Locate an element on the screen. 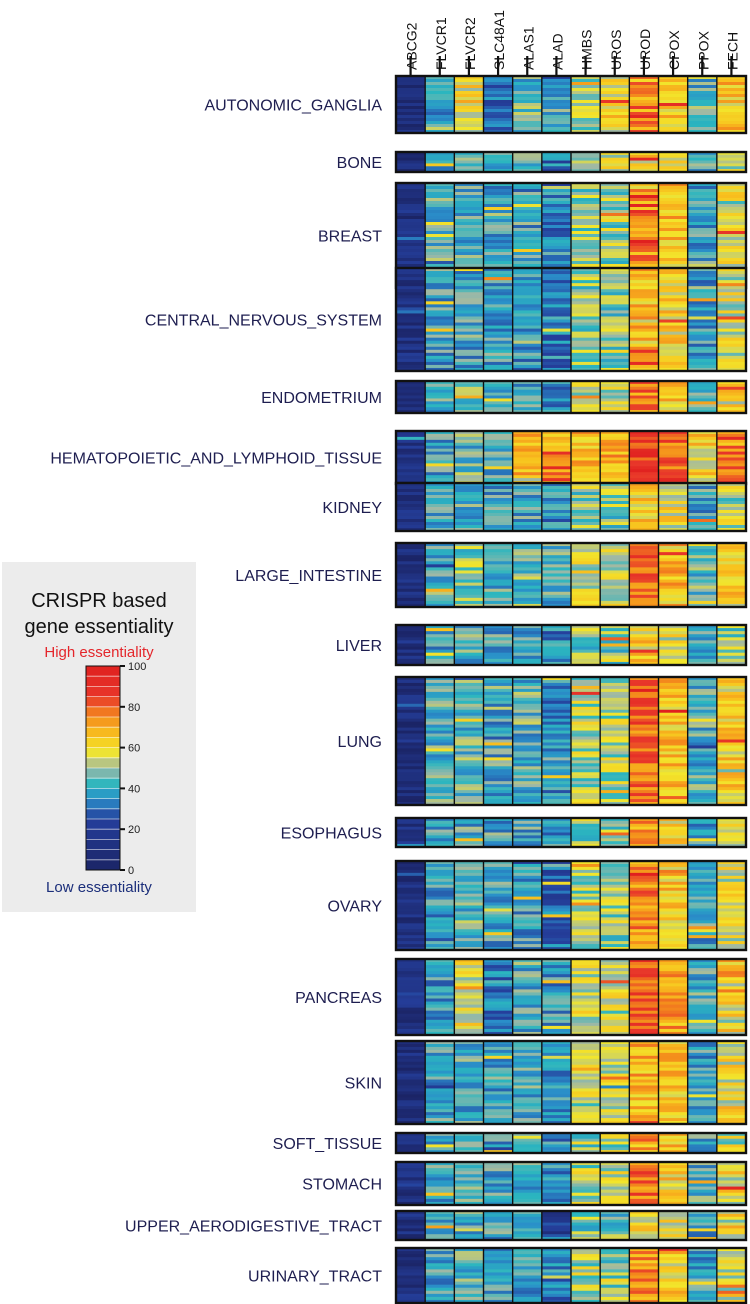 The width and height of the screenshot is (750, 1304). heatmap-block: ENDOMETRIUM is located at coordinates (504, 397).